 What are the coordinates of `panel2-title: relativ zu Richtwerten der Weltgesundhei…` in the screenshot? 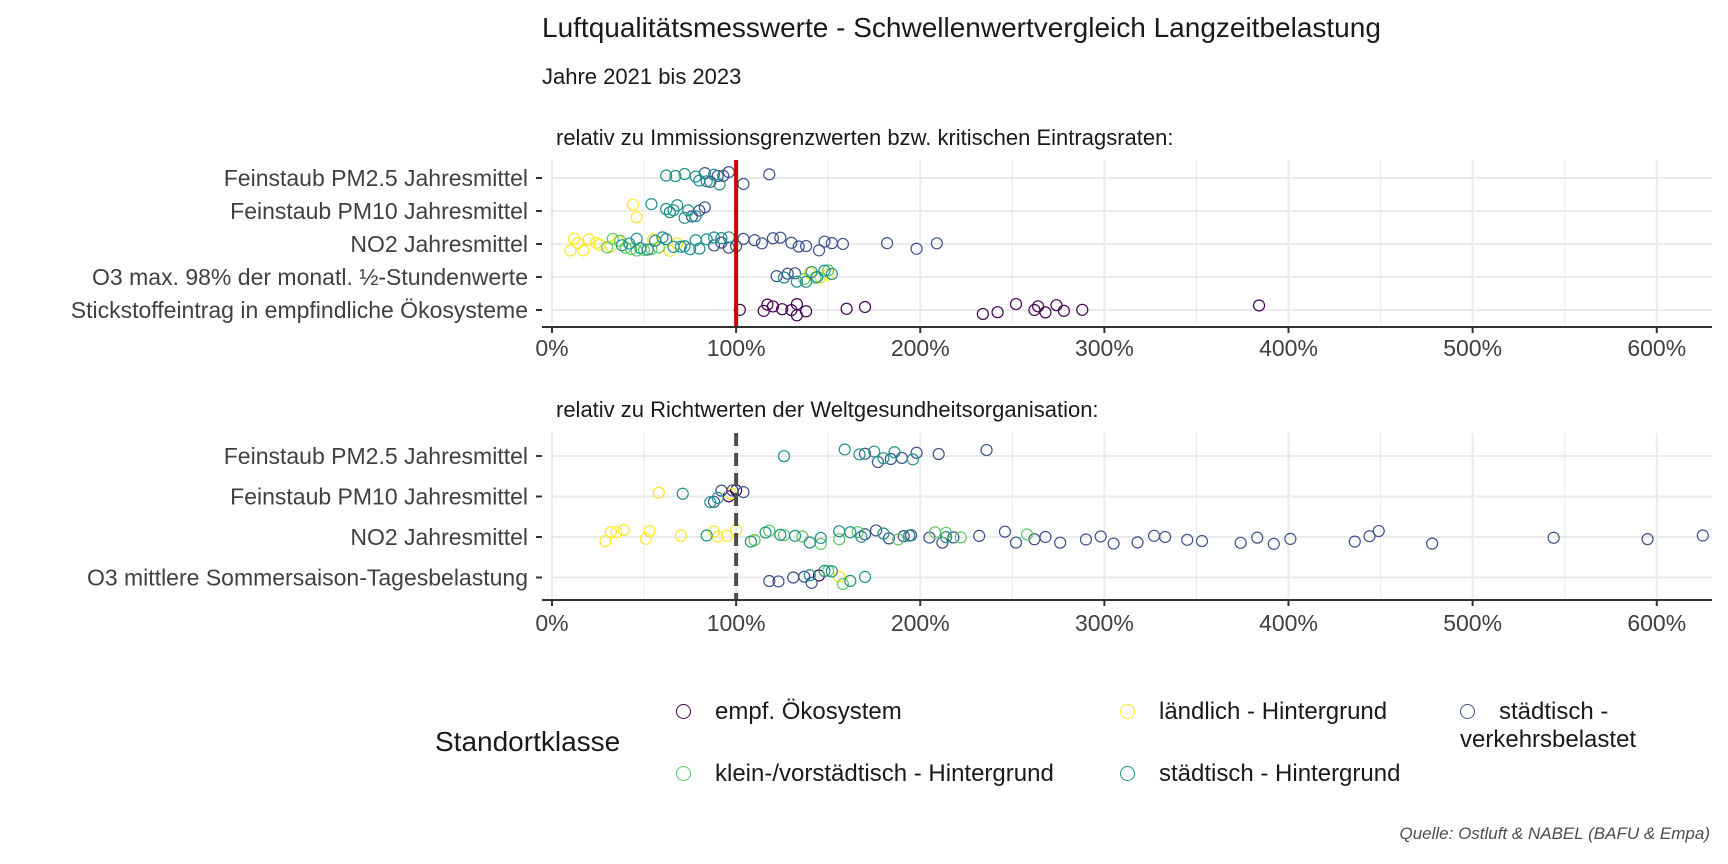 It's located at (827, 409).